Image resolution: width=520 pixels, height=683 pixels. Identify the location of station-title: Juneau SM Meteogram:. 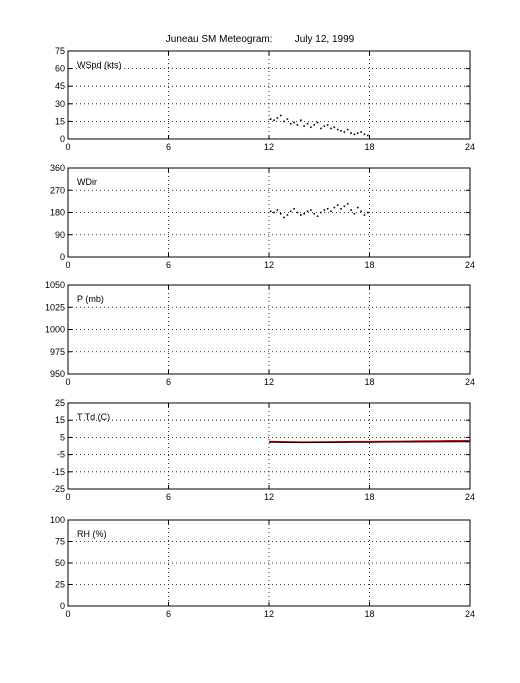
(219, 39).